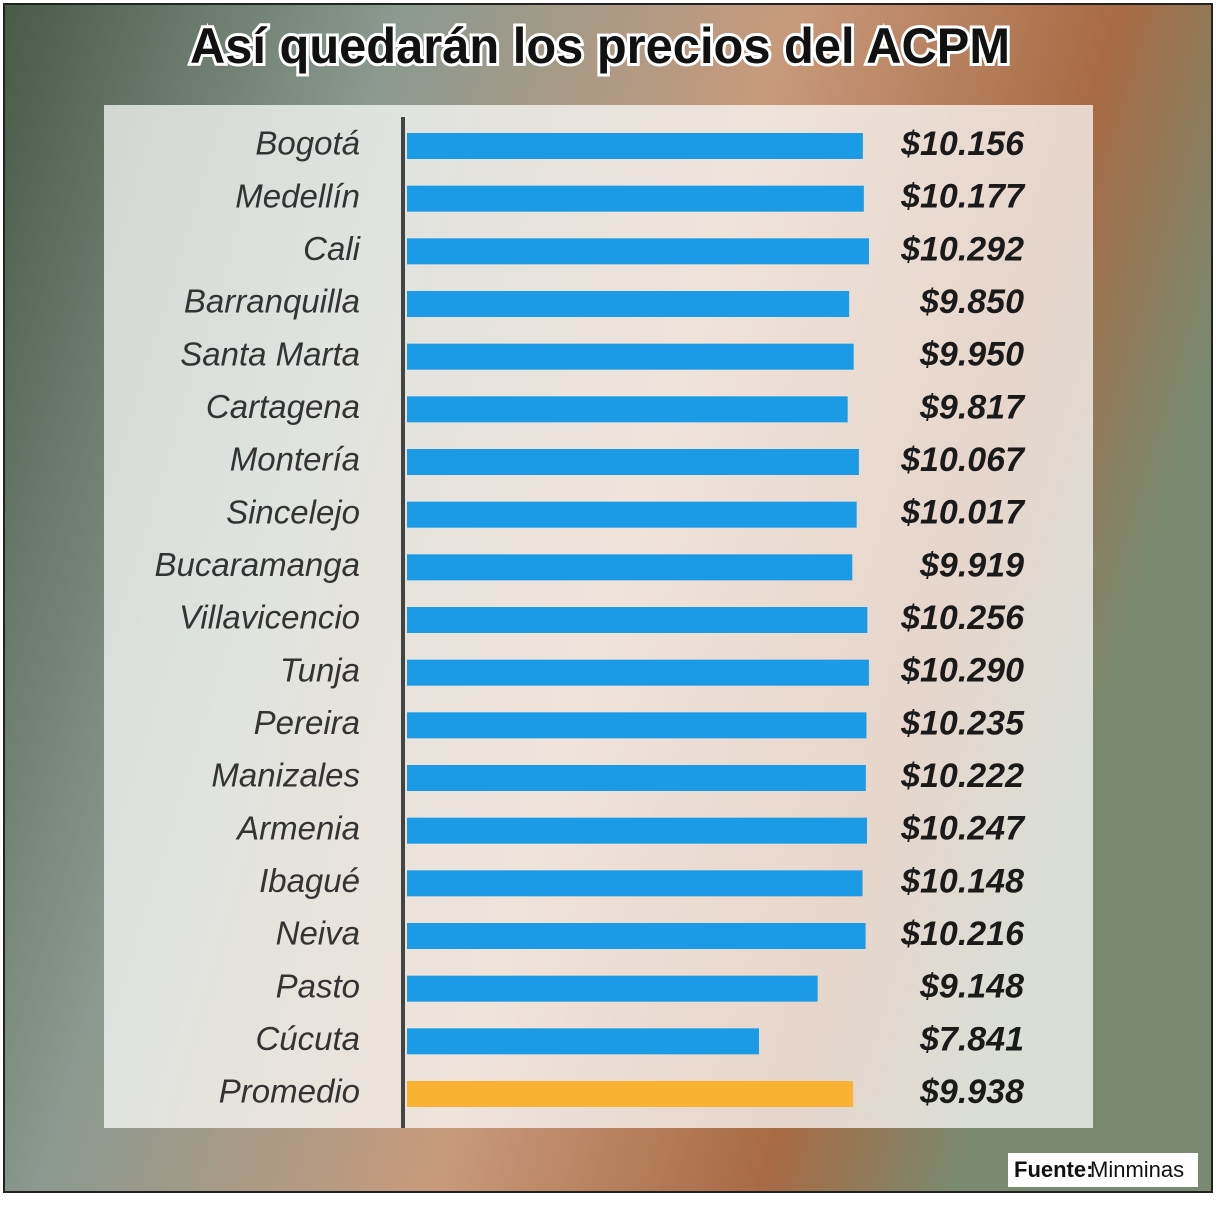 The height and width of the screenshot is (1206, 1220). Describe the element at coordinates (971, 1039) in the screenshot. I see `value-label: $7.841` at that location.